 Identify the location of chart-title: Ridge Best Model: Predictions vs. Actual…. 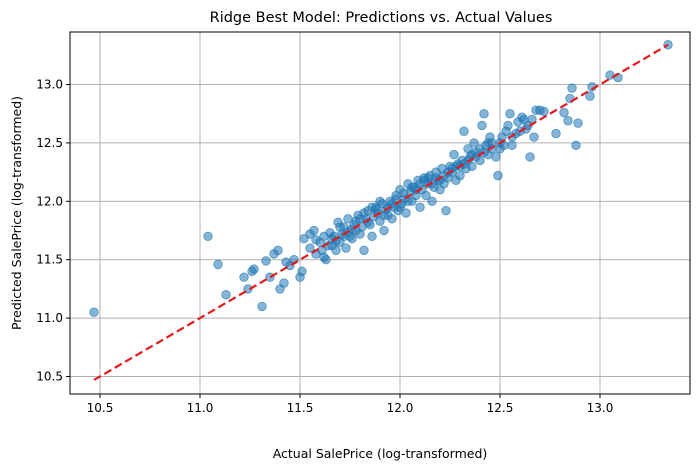
(381, 18).